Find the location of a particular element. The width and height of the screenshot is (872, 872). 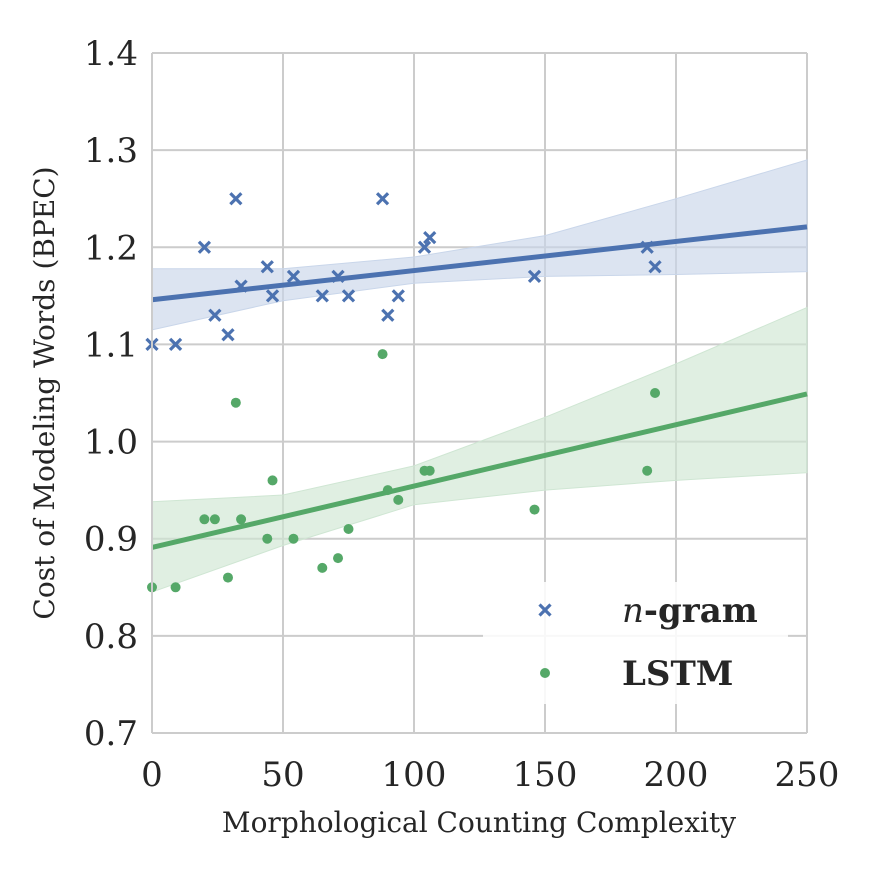

legend-lstm-marker is located at coordinates (545, 673).